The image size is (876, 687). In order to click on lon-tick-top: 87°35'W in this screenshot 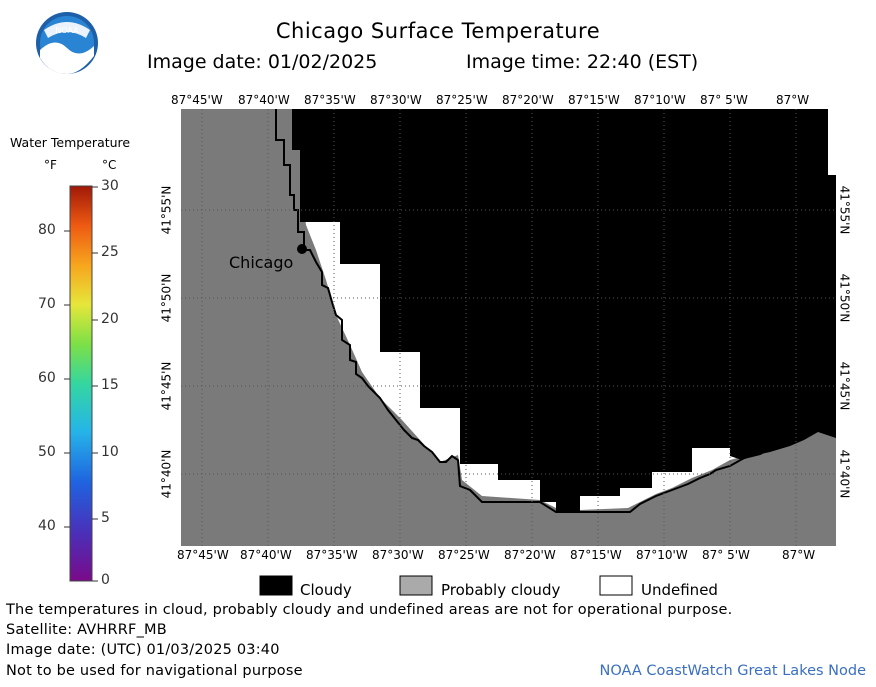, I will do `click(330, 100)`.